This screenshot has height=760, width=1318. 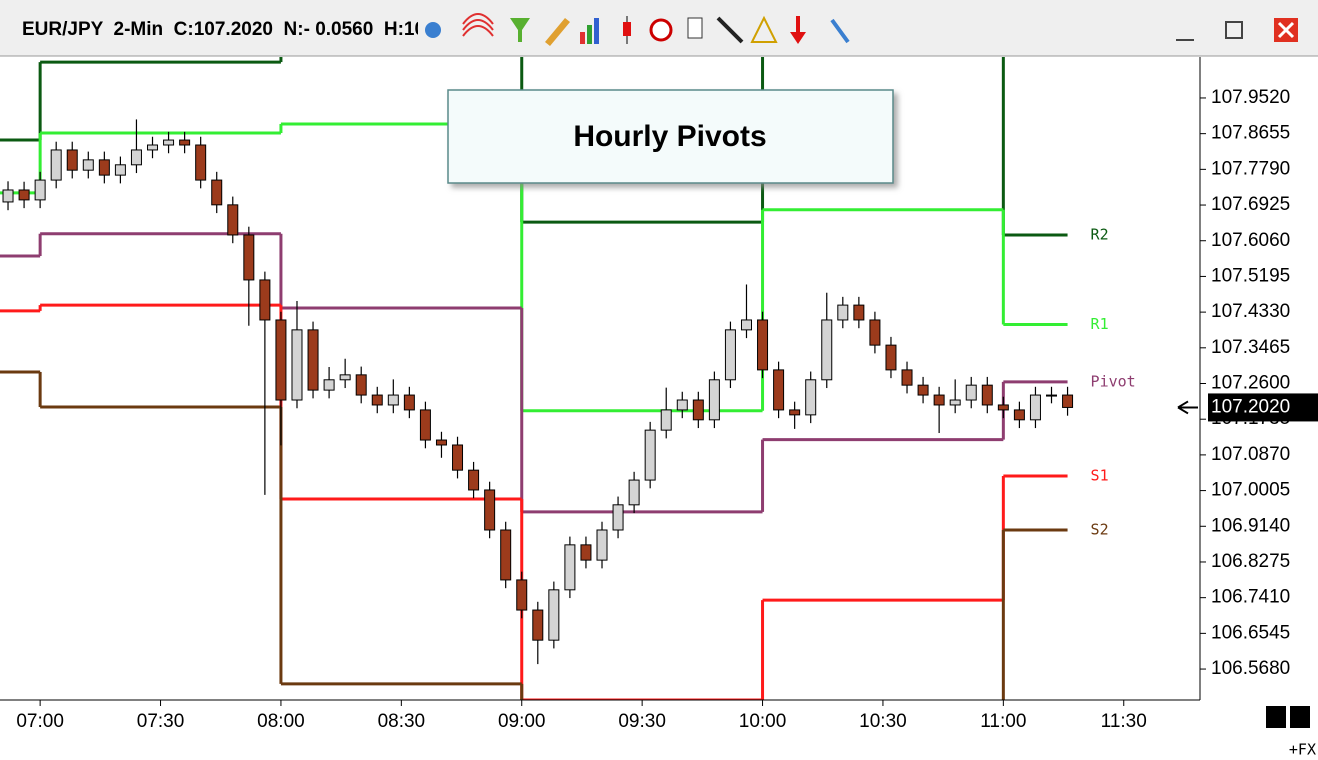 I want to click on y-tick-label: 107.6925, so click(x=1250, y=204).